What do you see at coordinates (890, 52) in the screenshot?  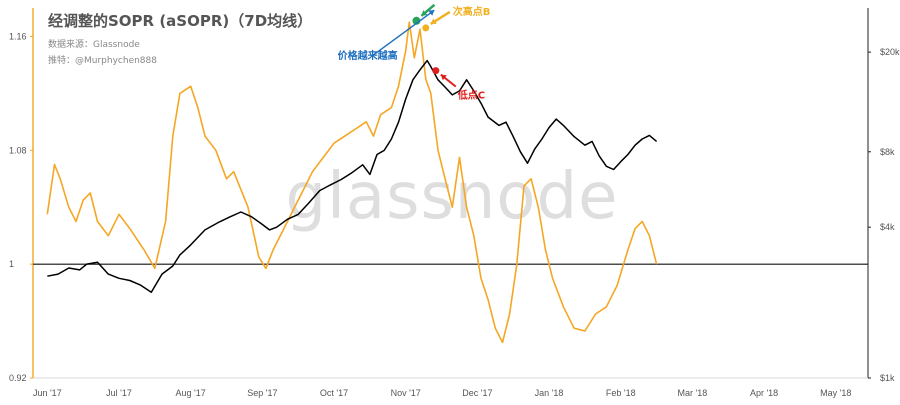 I see `y-right-tick-label: $20k` at bounding box center [890, 52].